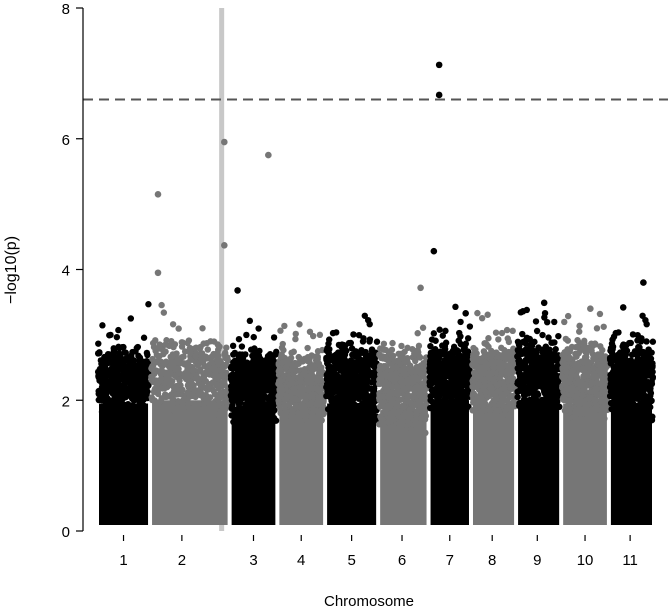  What do you see at coordinates (492, 560) in the screenshot?
I see `x-tick-label: 8` at bounding box center [492, 560].